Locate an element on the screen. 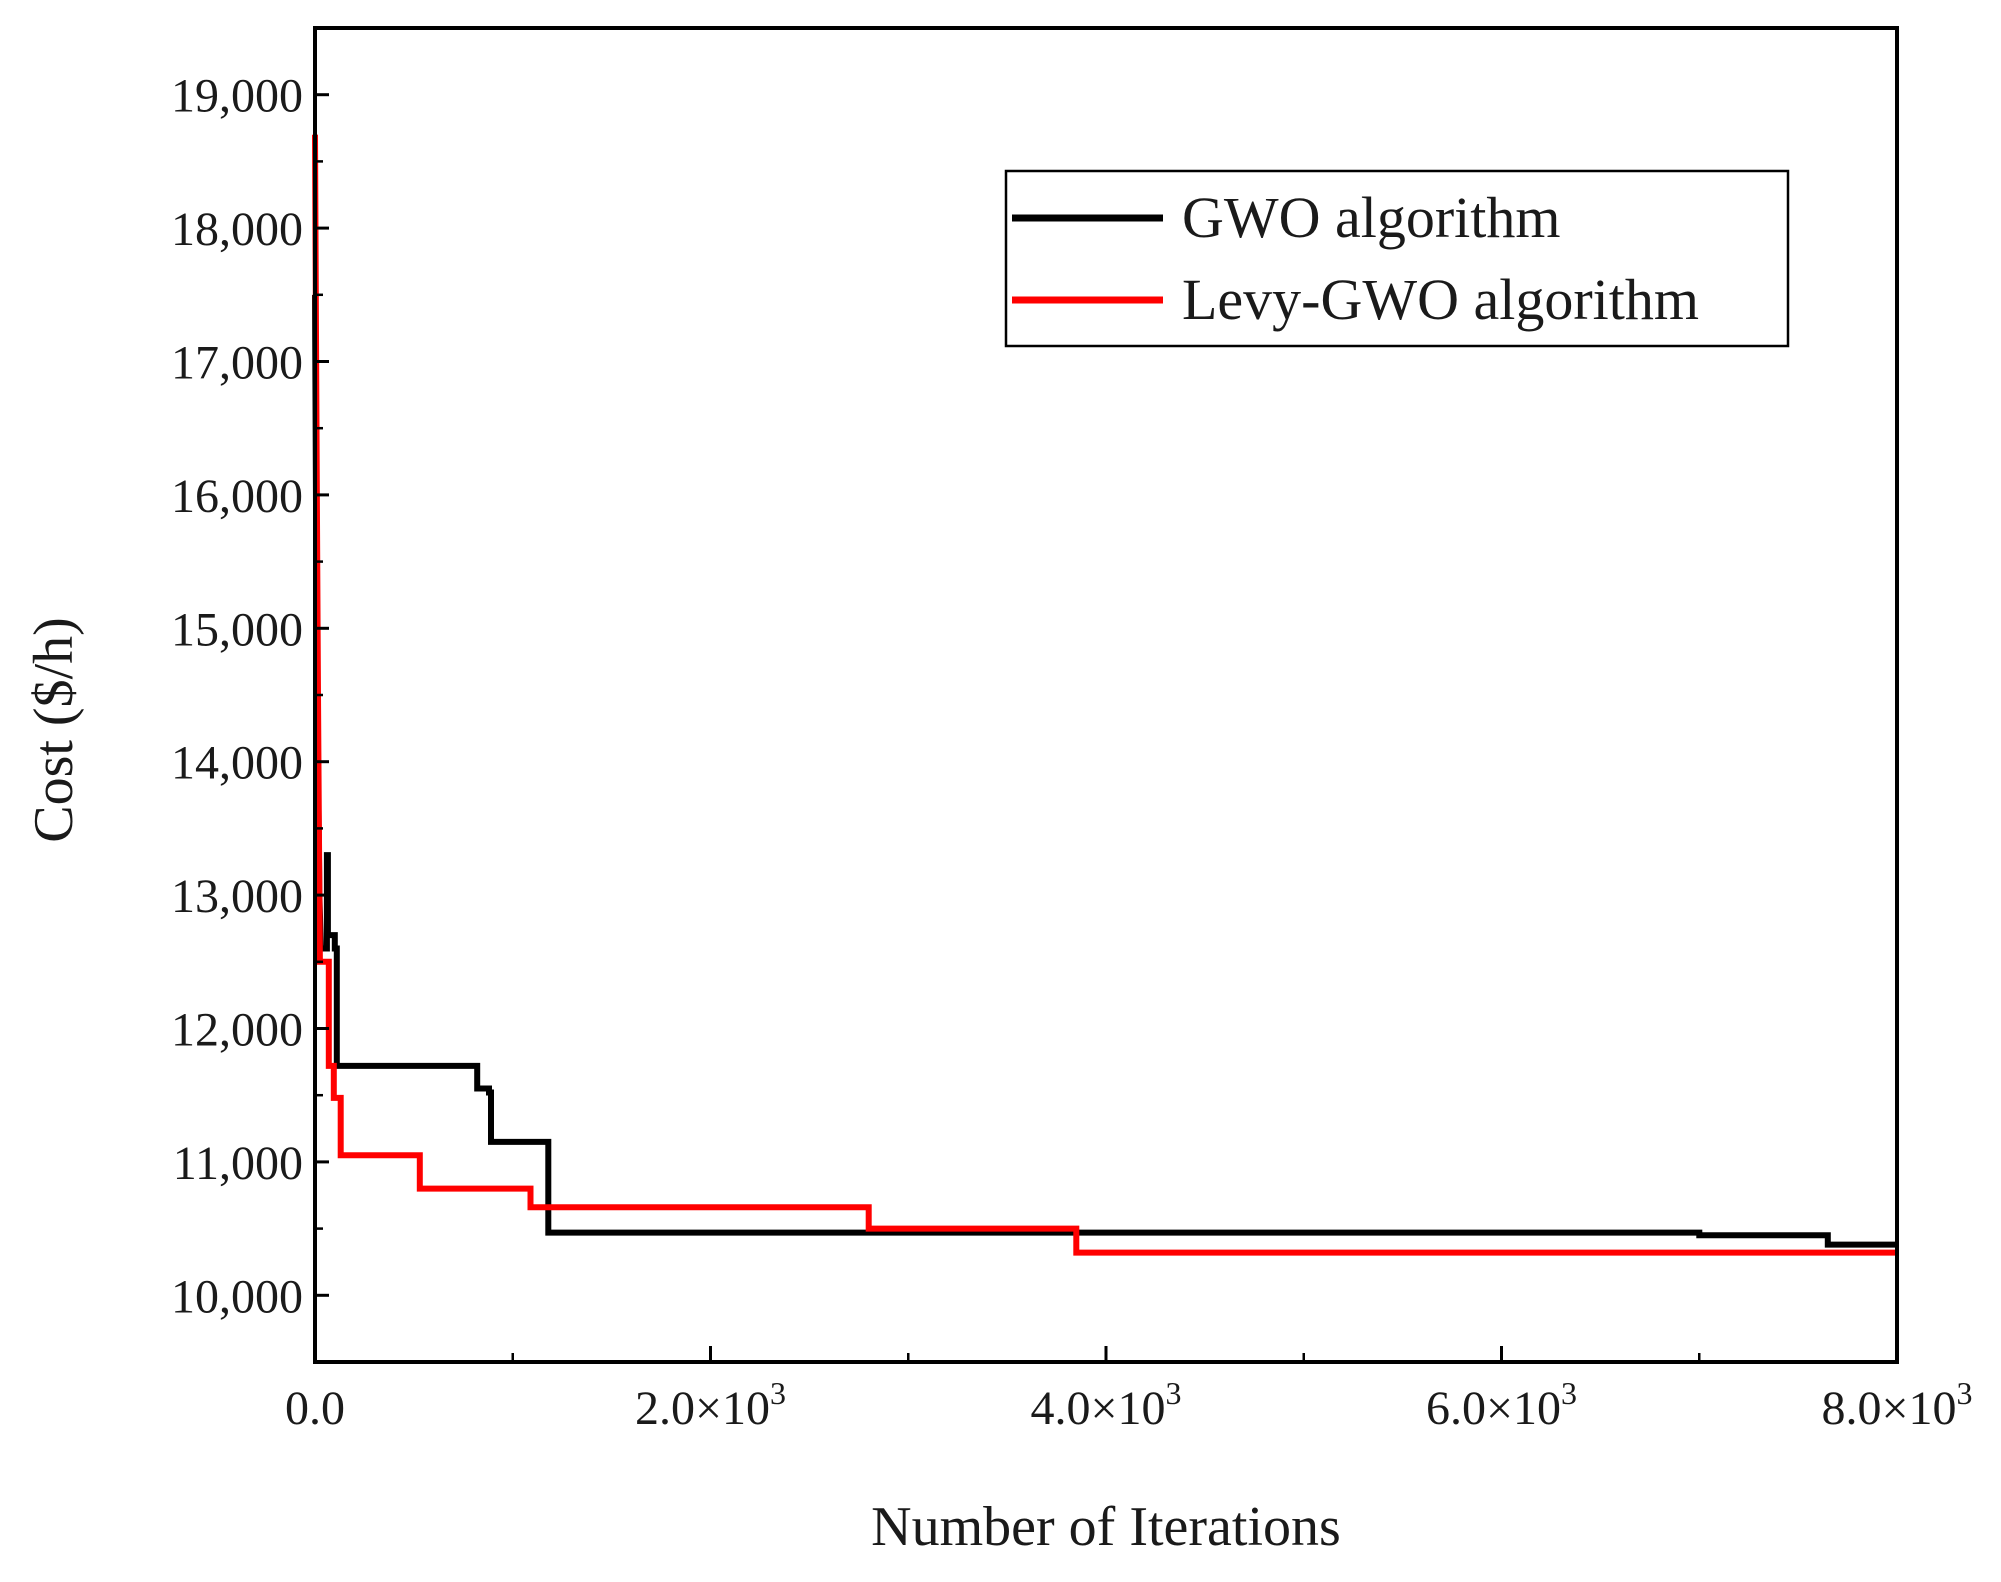  legend-label-levy-gwo: Levy-GWO algorithm is located at coordinates (1440, 299).